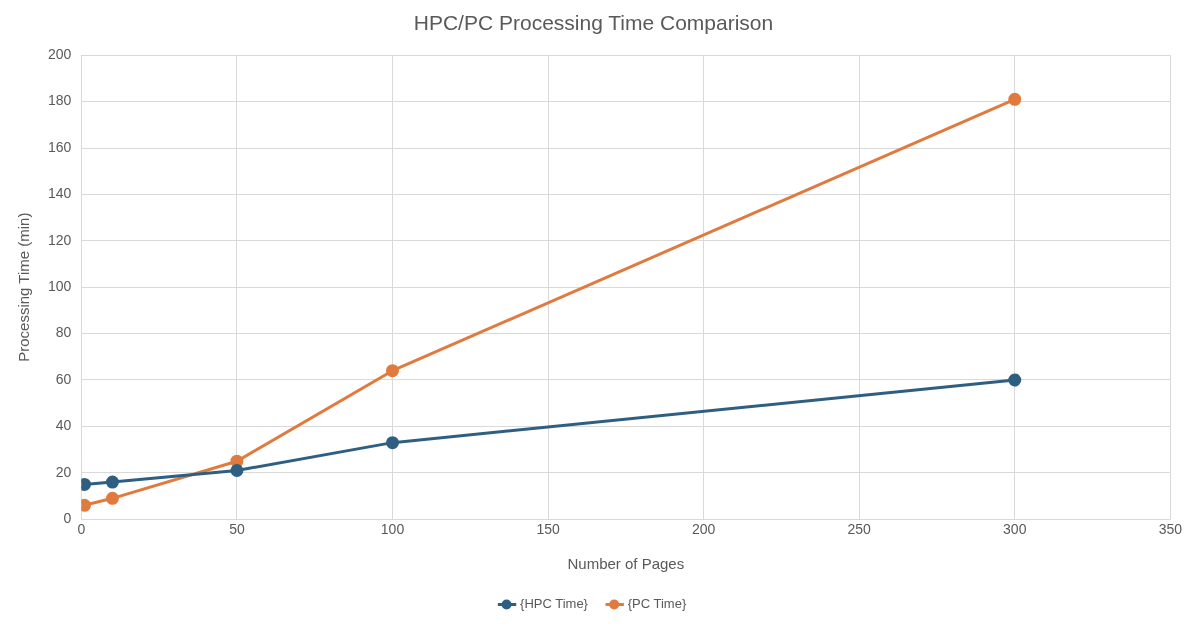 The image size is (1193, 639). I want to click on y-tick-label: 60, so click(63, 378).